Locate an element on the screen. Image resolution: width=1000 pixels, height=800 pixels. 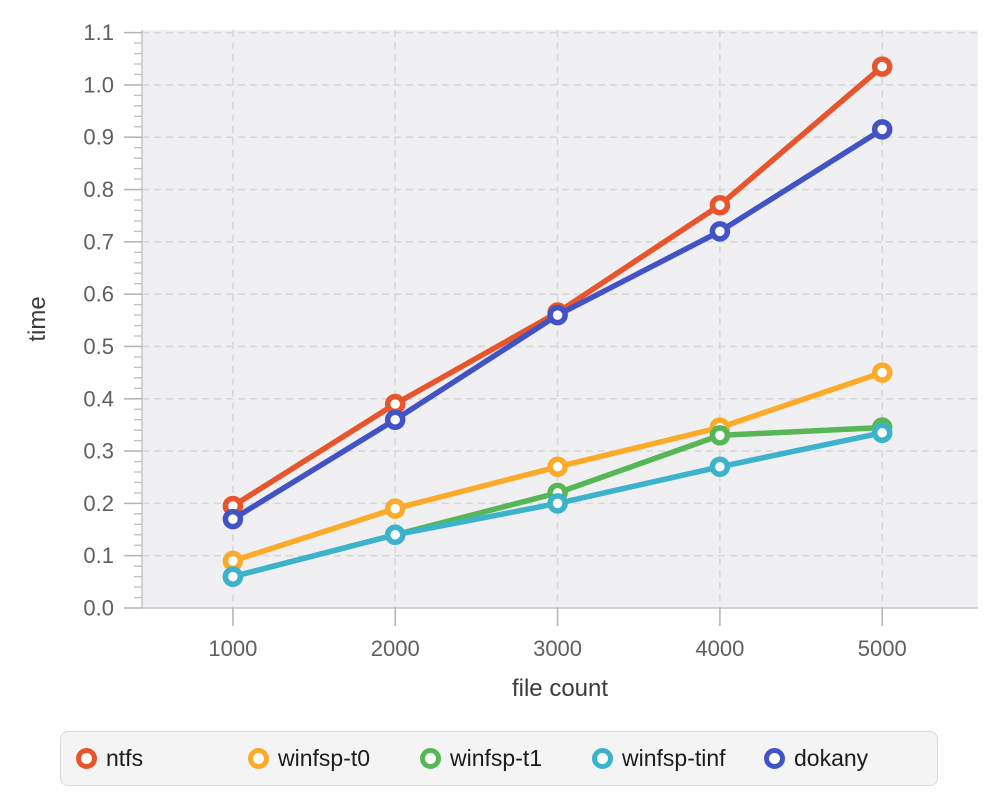
y-axis-title: time is located at coordinates (37, 319).